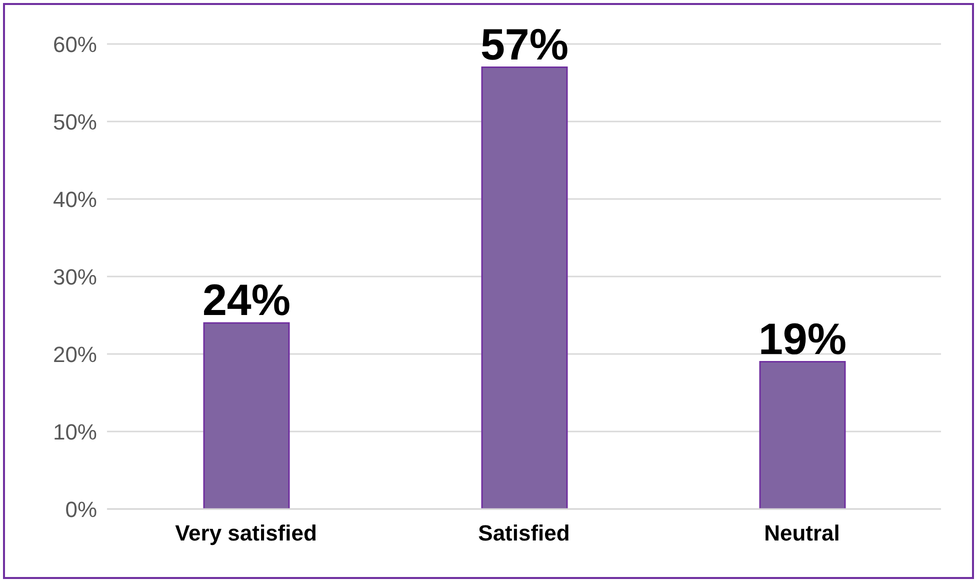  What do you see at coordinates (81, 509) in the screenshot?
I see `y-tick-label: 0%` at bounding box center [81, 509].